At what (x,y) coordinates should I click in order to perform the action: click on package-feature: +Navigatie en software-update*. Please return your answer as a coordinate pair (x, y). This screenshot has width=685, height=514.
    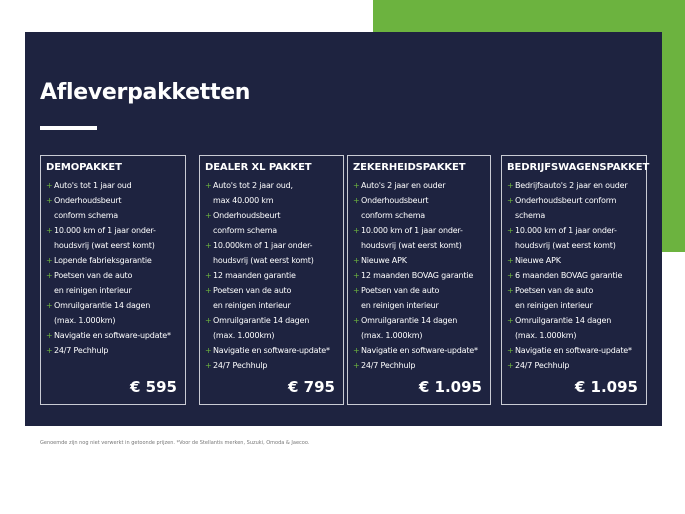
    Looking at the image, I should click on (574, 350).